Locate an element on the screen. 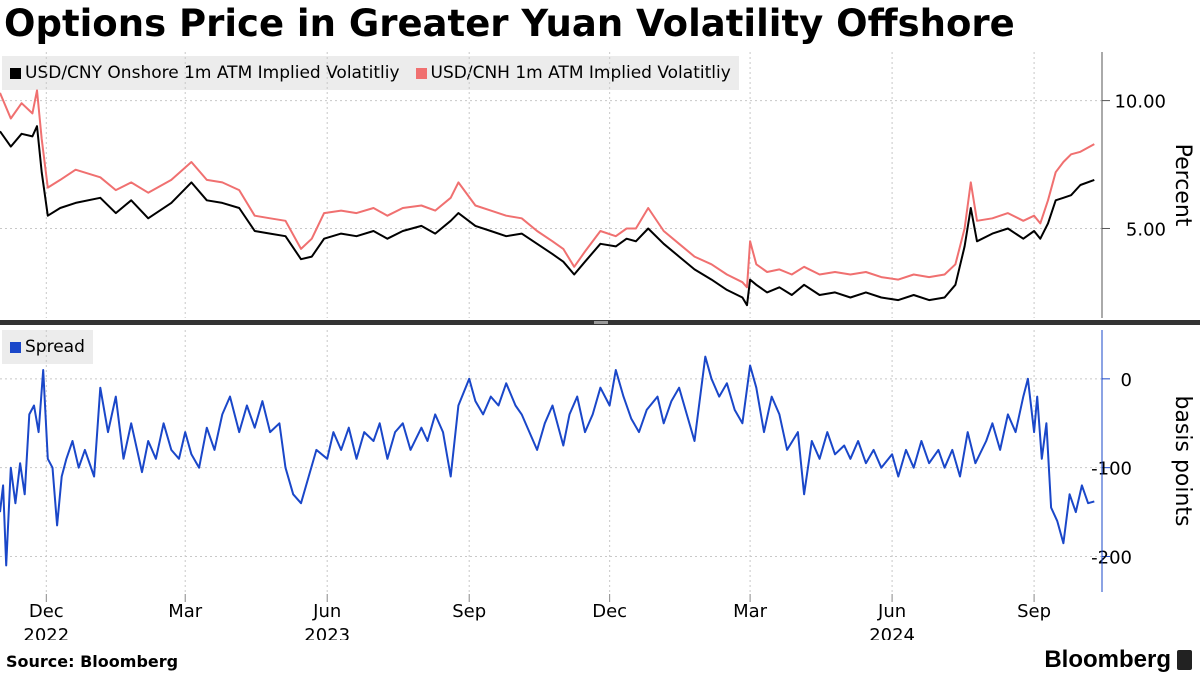 This screenshot has width=1200, height=675. legend-label-spread: Spread is located at coordinates (55, 347).